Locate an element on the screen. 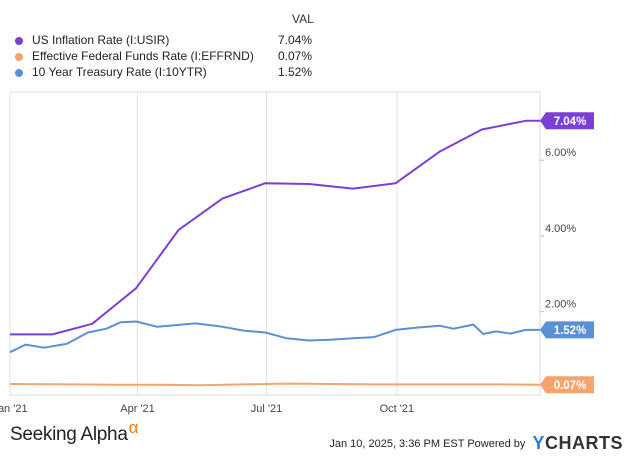 This screenshot has width=635, height=456. x-tick-label: Apr '21 is located at coordinates (137, 409).